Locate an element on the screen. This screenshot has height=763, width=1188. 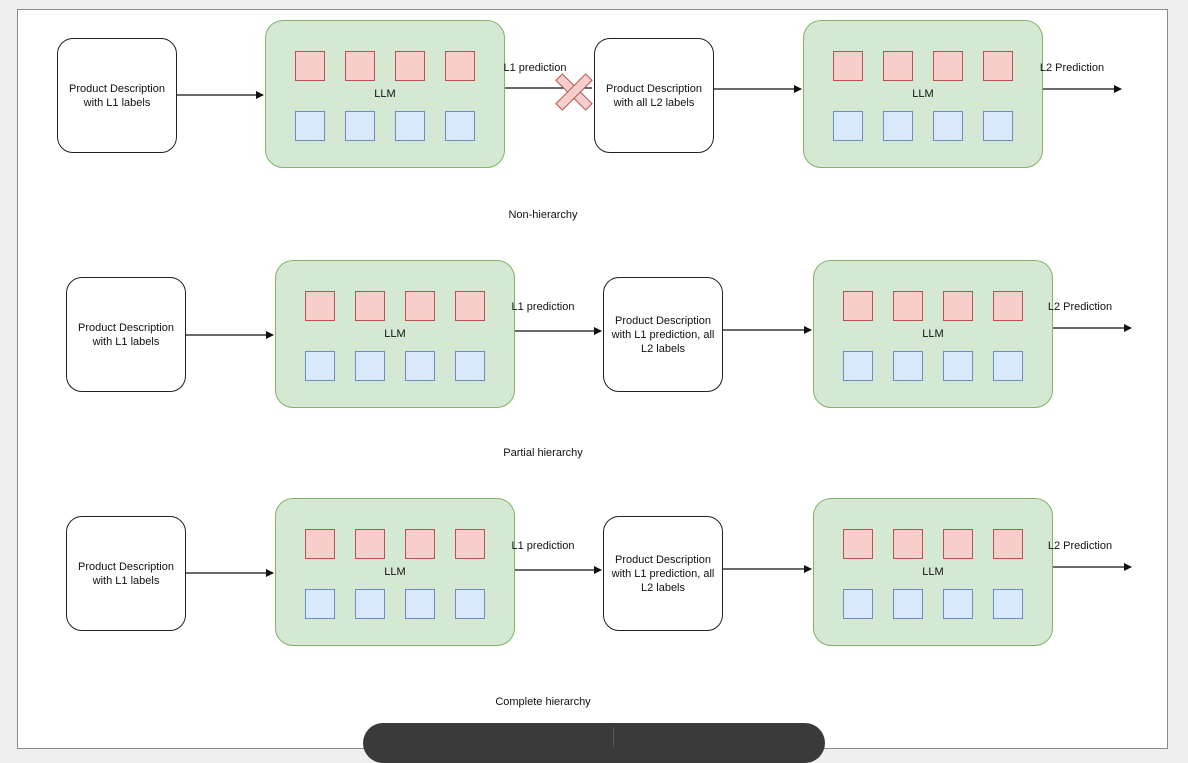
row3-input-text: Product Description with L1 labels is located at coordinates (126, 573).